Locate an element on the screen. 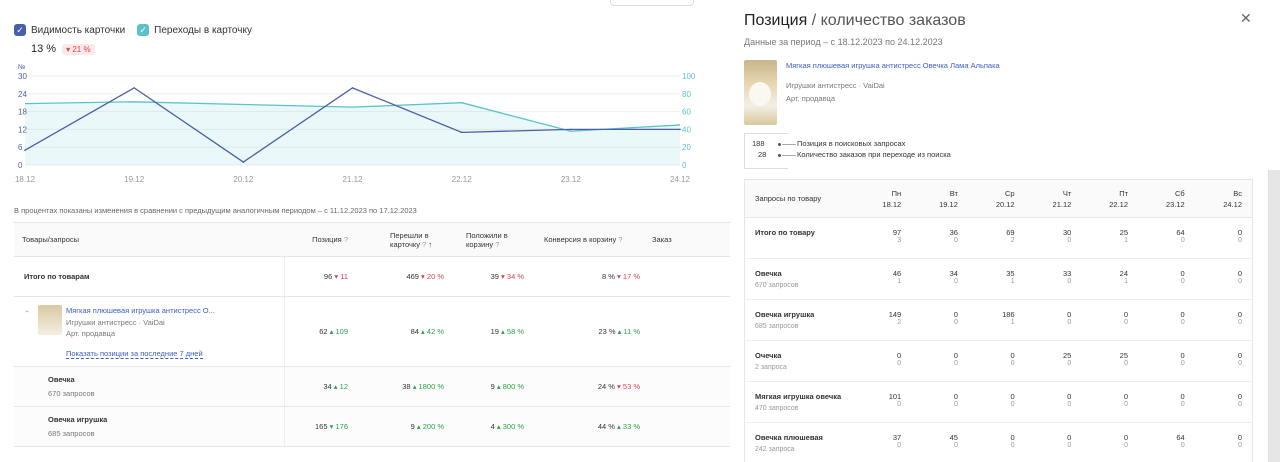  query-count: 470 запросов is located at coordinates (777, 408).